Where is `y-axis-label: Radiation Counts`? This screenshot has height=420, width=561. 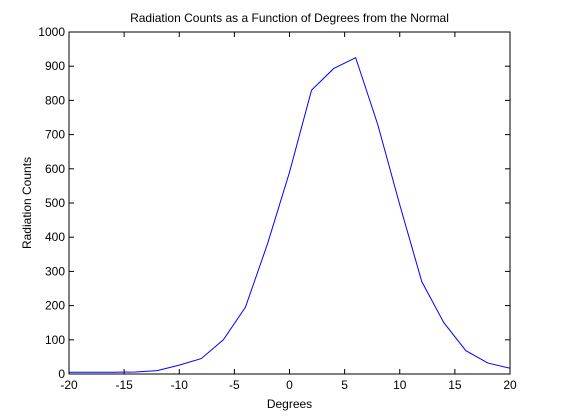 y-axis-label: Radiation Counts is located at coordinates (27, 203).